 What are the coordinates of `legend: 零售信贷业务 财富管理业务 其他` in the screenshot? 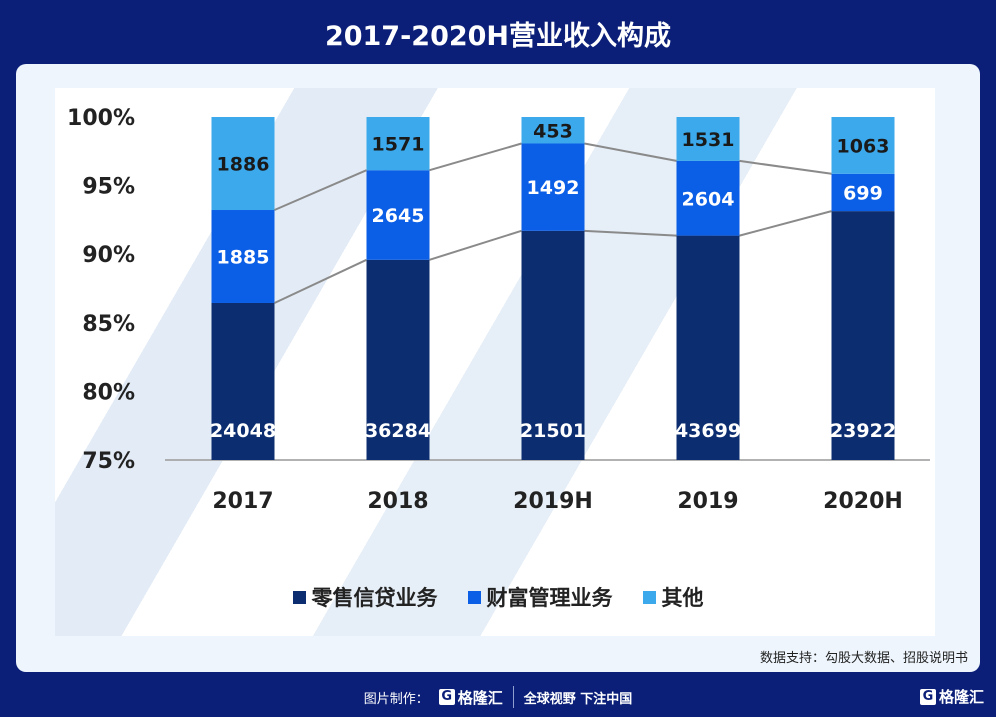 It's located at (498, 597).